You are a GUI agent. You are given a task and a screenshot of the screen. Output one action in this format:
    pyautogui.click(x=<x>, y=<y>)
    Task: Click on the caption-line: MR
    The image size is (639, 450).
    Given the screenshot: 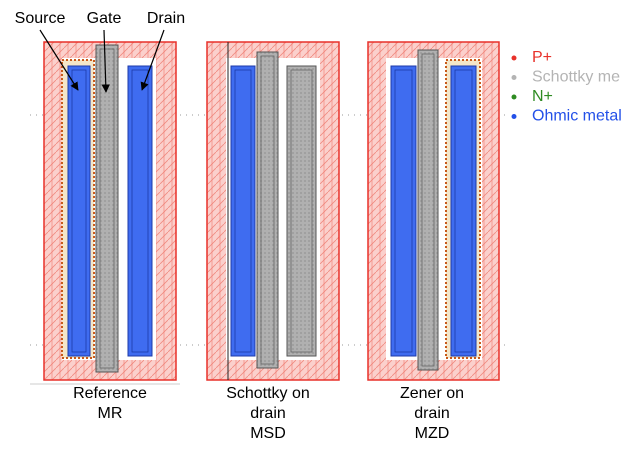 What is the action you would take?
    pyautogui.click(x=110, y=413)
    